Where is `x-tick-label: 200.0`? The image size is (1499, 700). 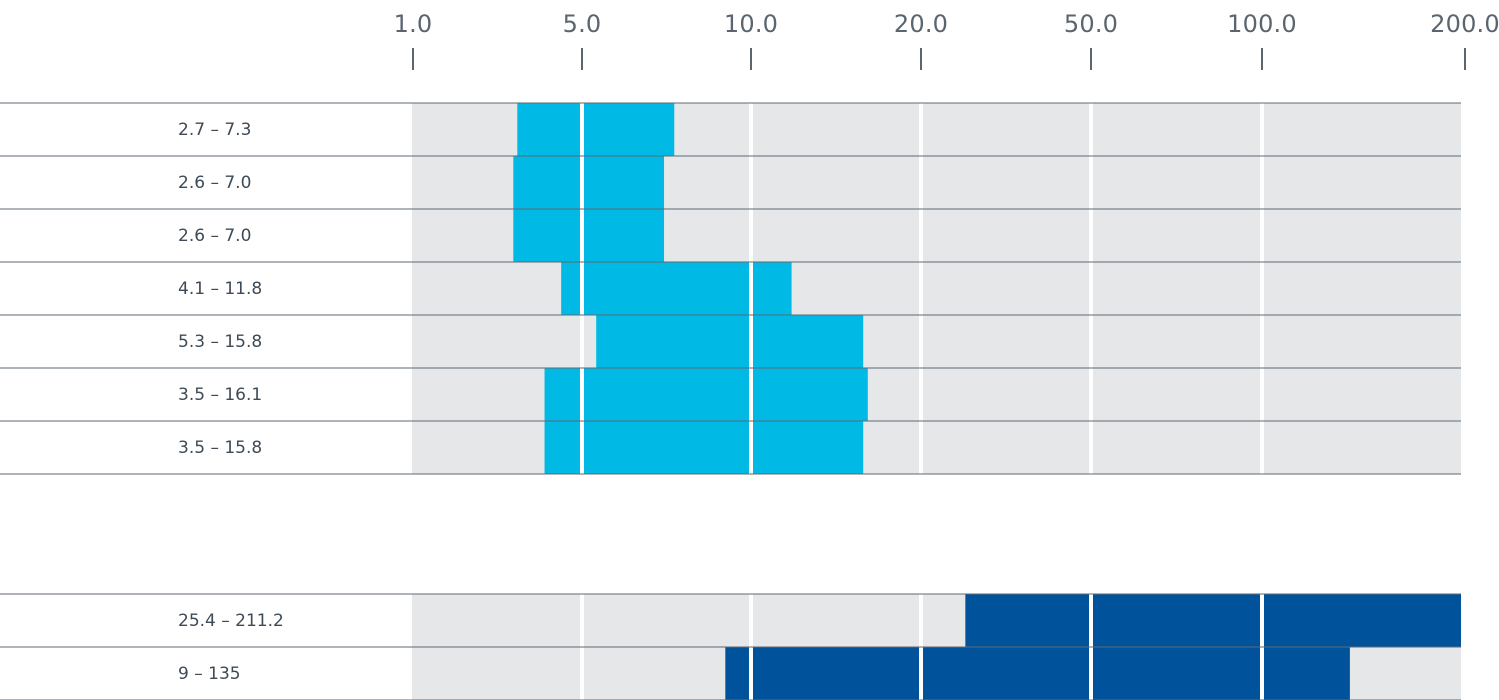 x-tick-label: 200.0 is located at coordinates (1464, 24).